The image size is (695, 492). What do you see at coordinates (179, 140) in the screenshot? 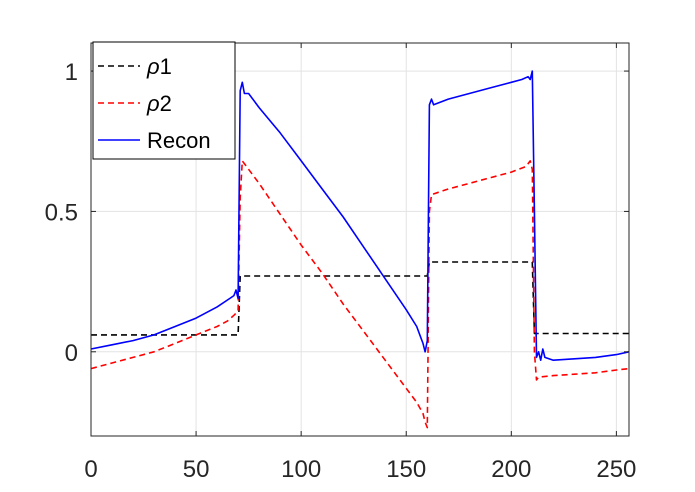
I see `legend-label: Recon` at bounding box center [179, 140].